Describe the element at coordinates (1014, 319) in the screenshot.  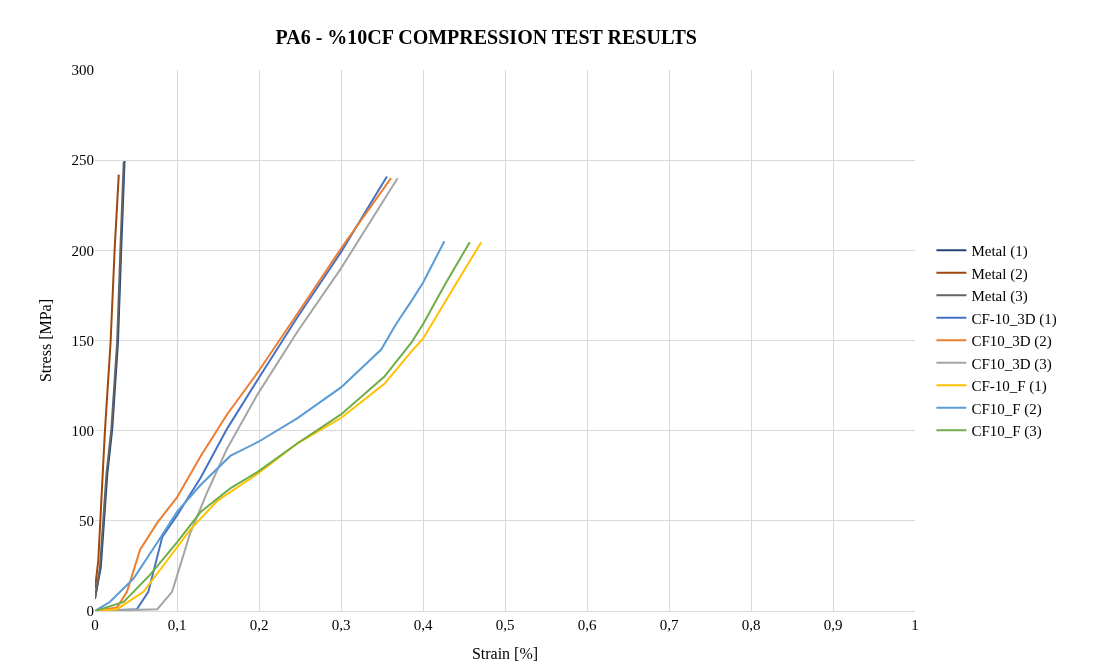
I see `legend-label: CF-10_3D (1)` at that location.